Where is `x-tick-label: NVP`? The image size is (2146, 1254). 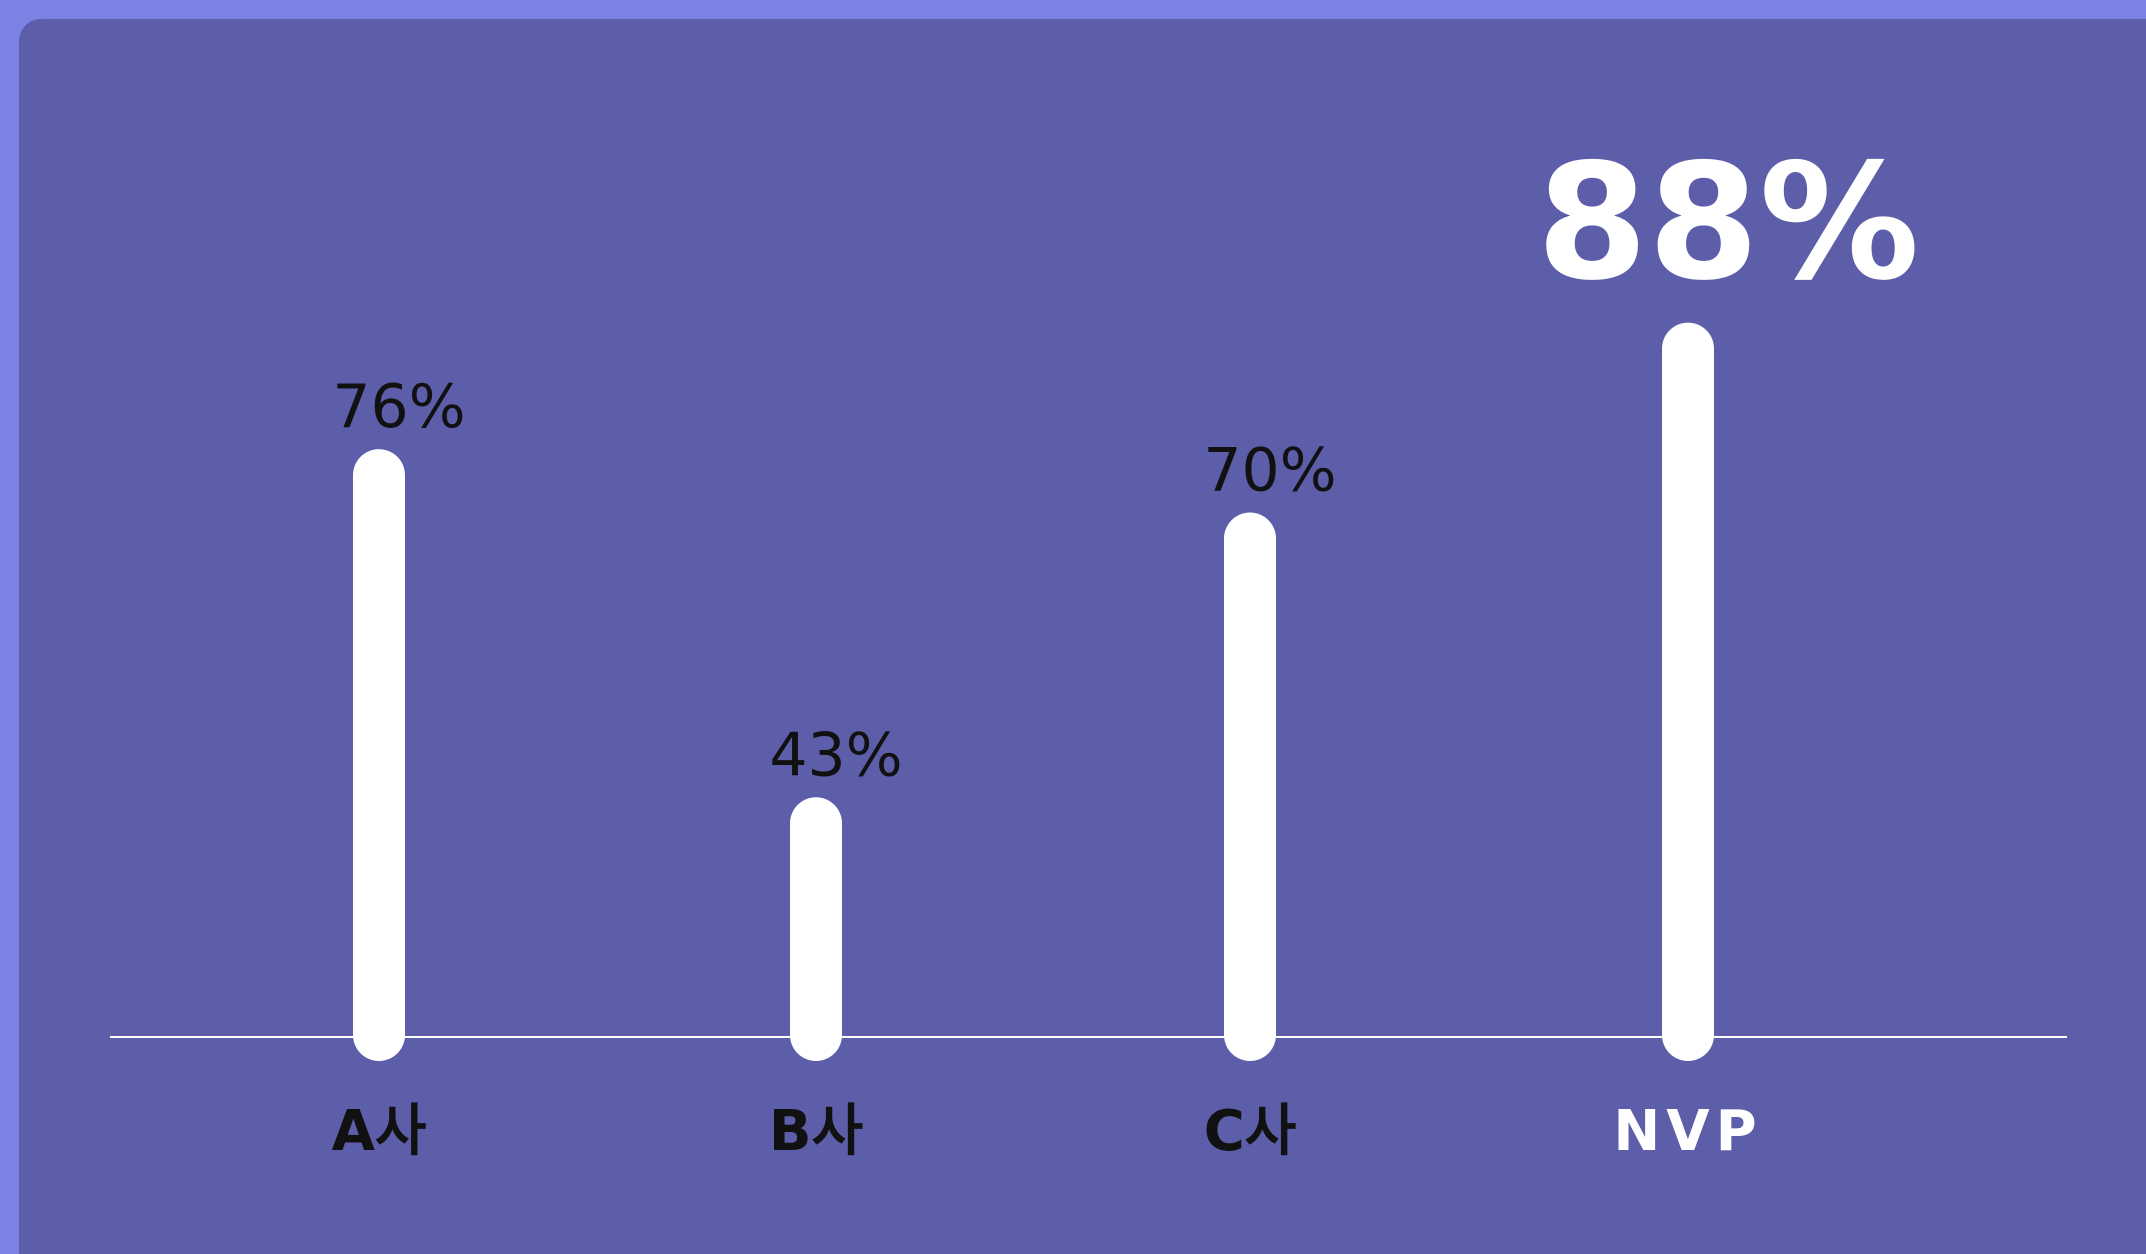 x-tick-label: NVP is located at coordinates (1687, 1131).